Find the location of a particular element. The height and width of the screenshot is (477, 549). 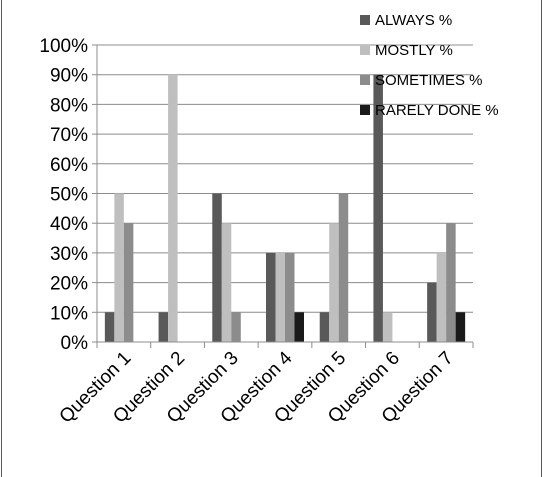

legend-label: MOSTLY % is located at coordinates (414, 50).